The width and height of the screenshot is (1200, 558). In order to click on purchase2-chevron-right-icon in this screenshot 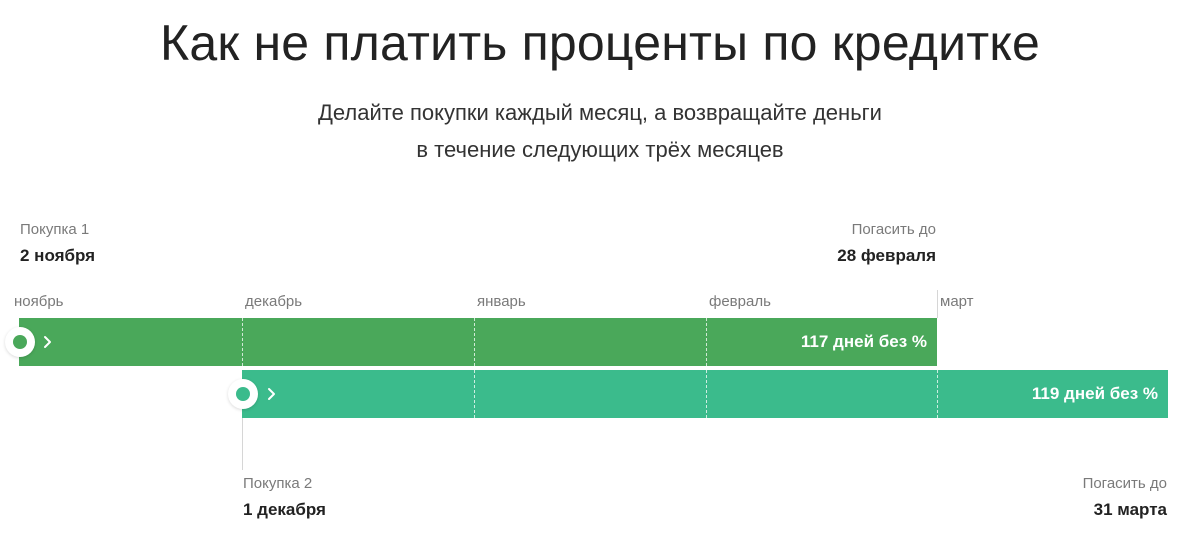, I will do `click(271, 394)`.